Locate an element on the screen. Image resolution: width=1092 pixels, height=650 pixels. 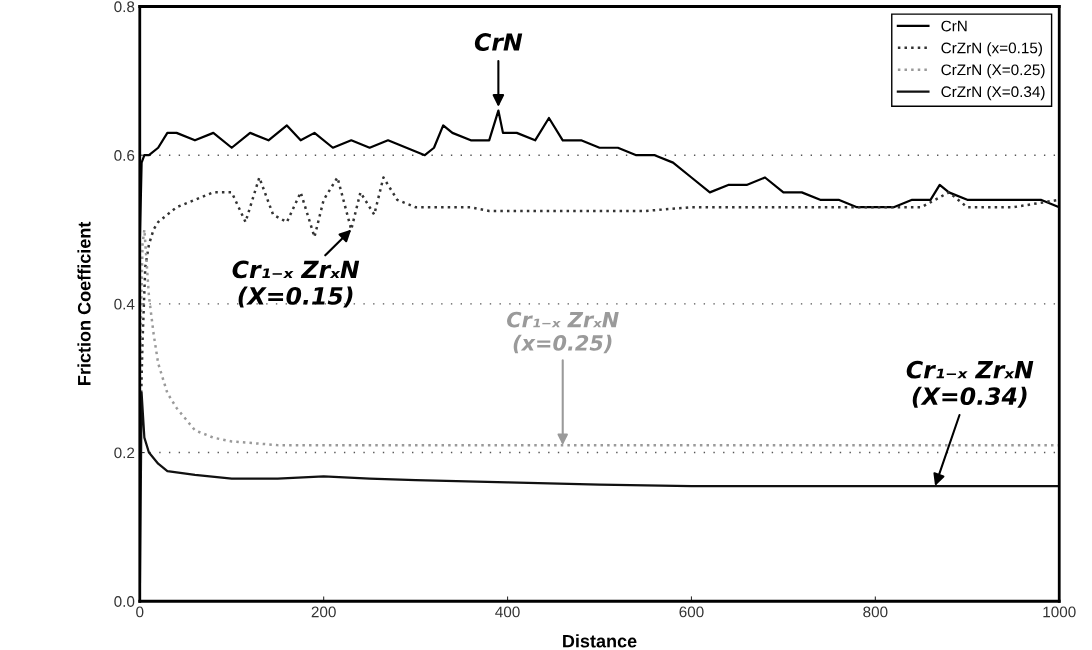
annotation: Cr₁₋ₓ ZrₓN (X=0.15) is located at coordinates (296, 284).